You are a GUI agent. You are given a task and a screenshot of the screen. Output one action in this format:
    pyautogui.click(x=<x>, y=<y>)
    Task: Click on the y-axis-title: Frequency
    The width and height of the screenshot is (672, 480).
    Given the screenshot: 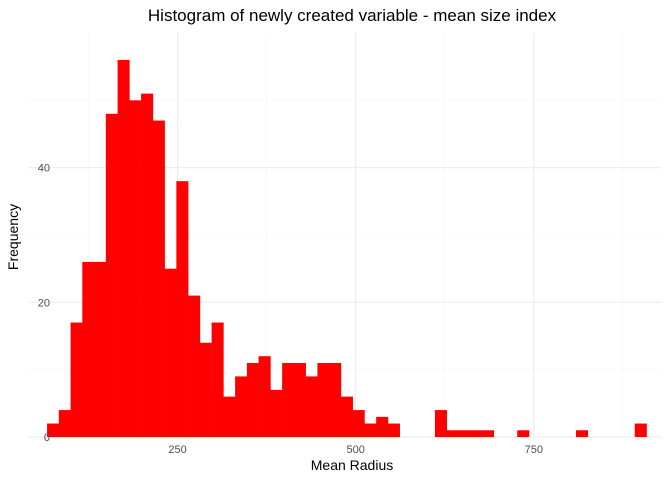 What is the action you would take?
    pyautogui.click(x=13, y=237)
    